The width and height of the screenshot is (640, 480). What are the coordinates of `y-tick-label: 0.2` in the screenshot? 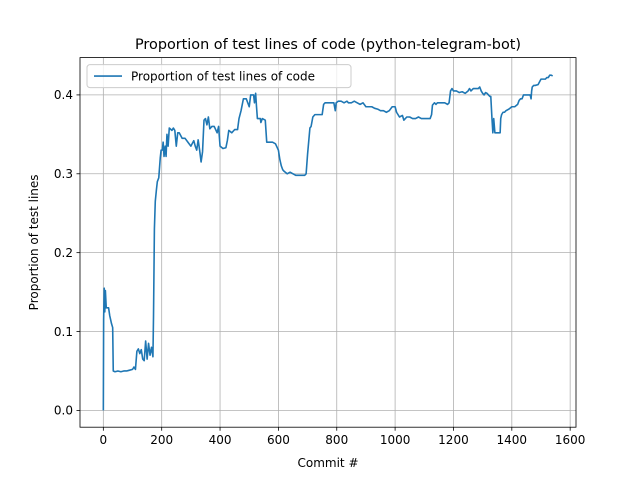 It's located at (63, 253).